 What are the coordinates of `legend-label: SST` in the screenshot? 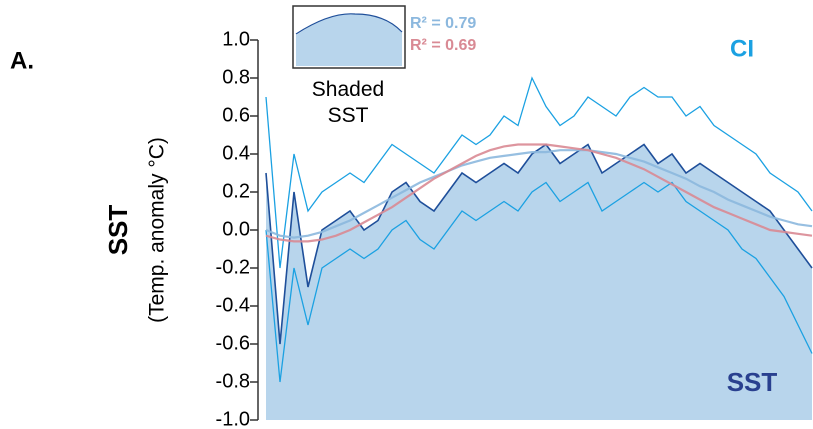 It's located at (752, 382).